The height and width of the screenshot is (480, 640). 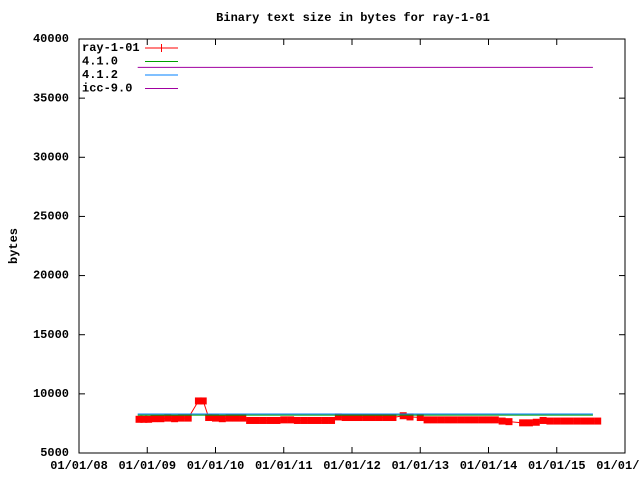 I want to click on legend-label: 4.1.0, so click(x=100, y=62).